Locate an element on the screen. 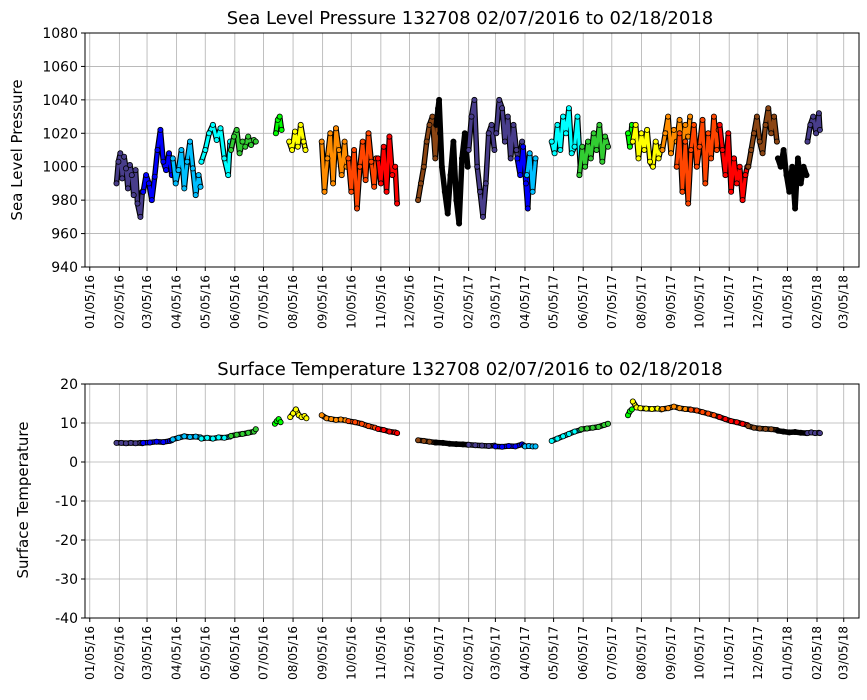  x-tick-label: 07/05/16 is located at coordinates (263, 302).